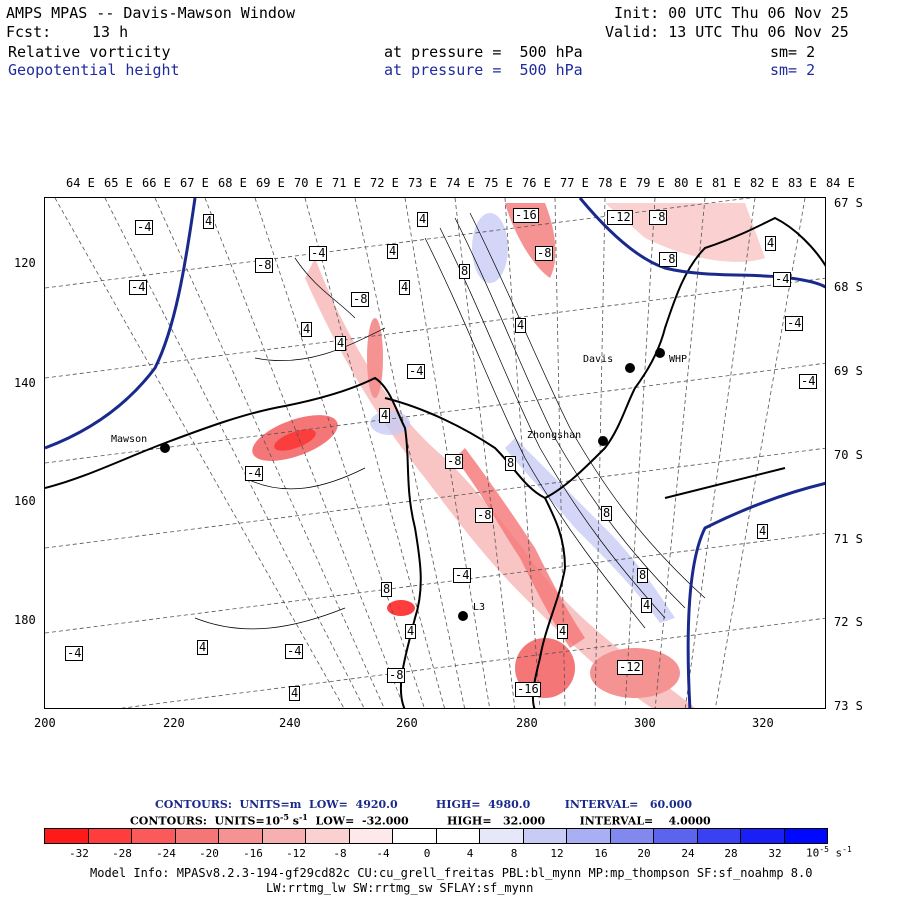 The width and height of the screenshot is (900, 900). I want to click on positive-vorticity-topright, so click(685, 232).